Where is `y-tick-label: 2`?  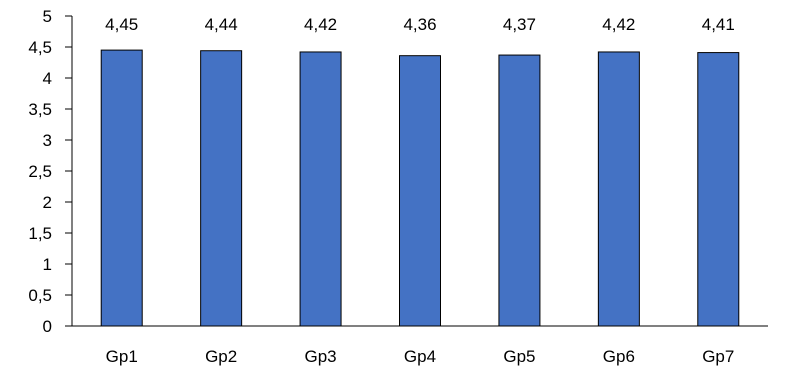 y-tick-label: 2 is located at coordinates (47, 202).